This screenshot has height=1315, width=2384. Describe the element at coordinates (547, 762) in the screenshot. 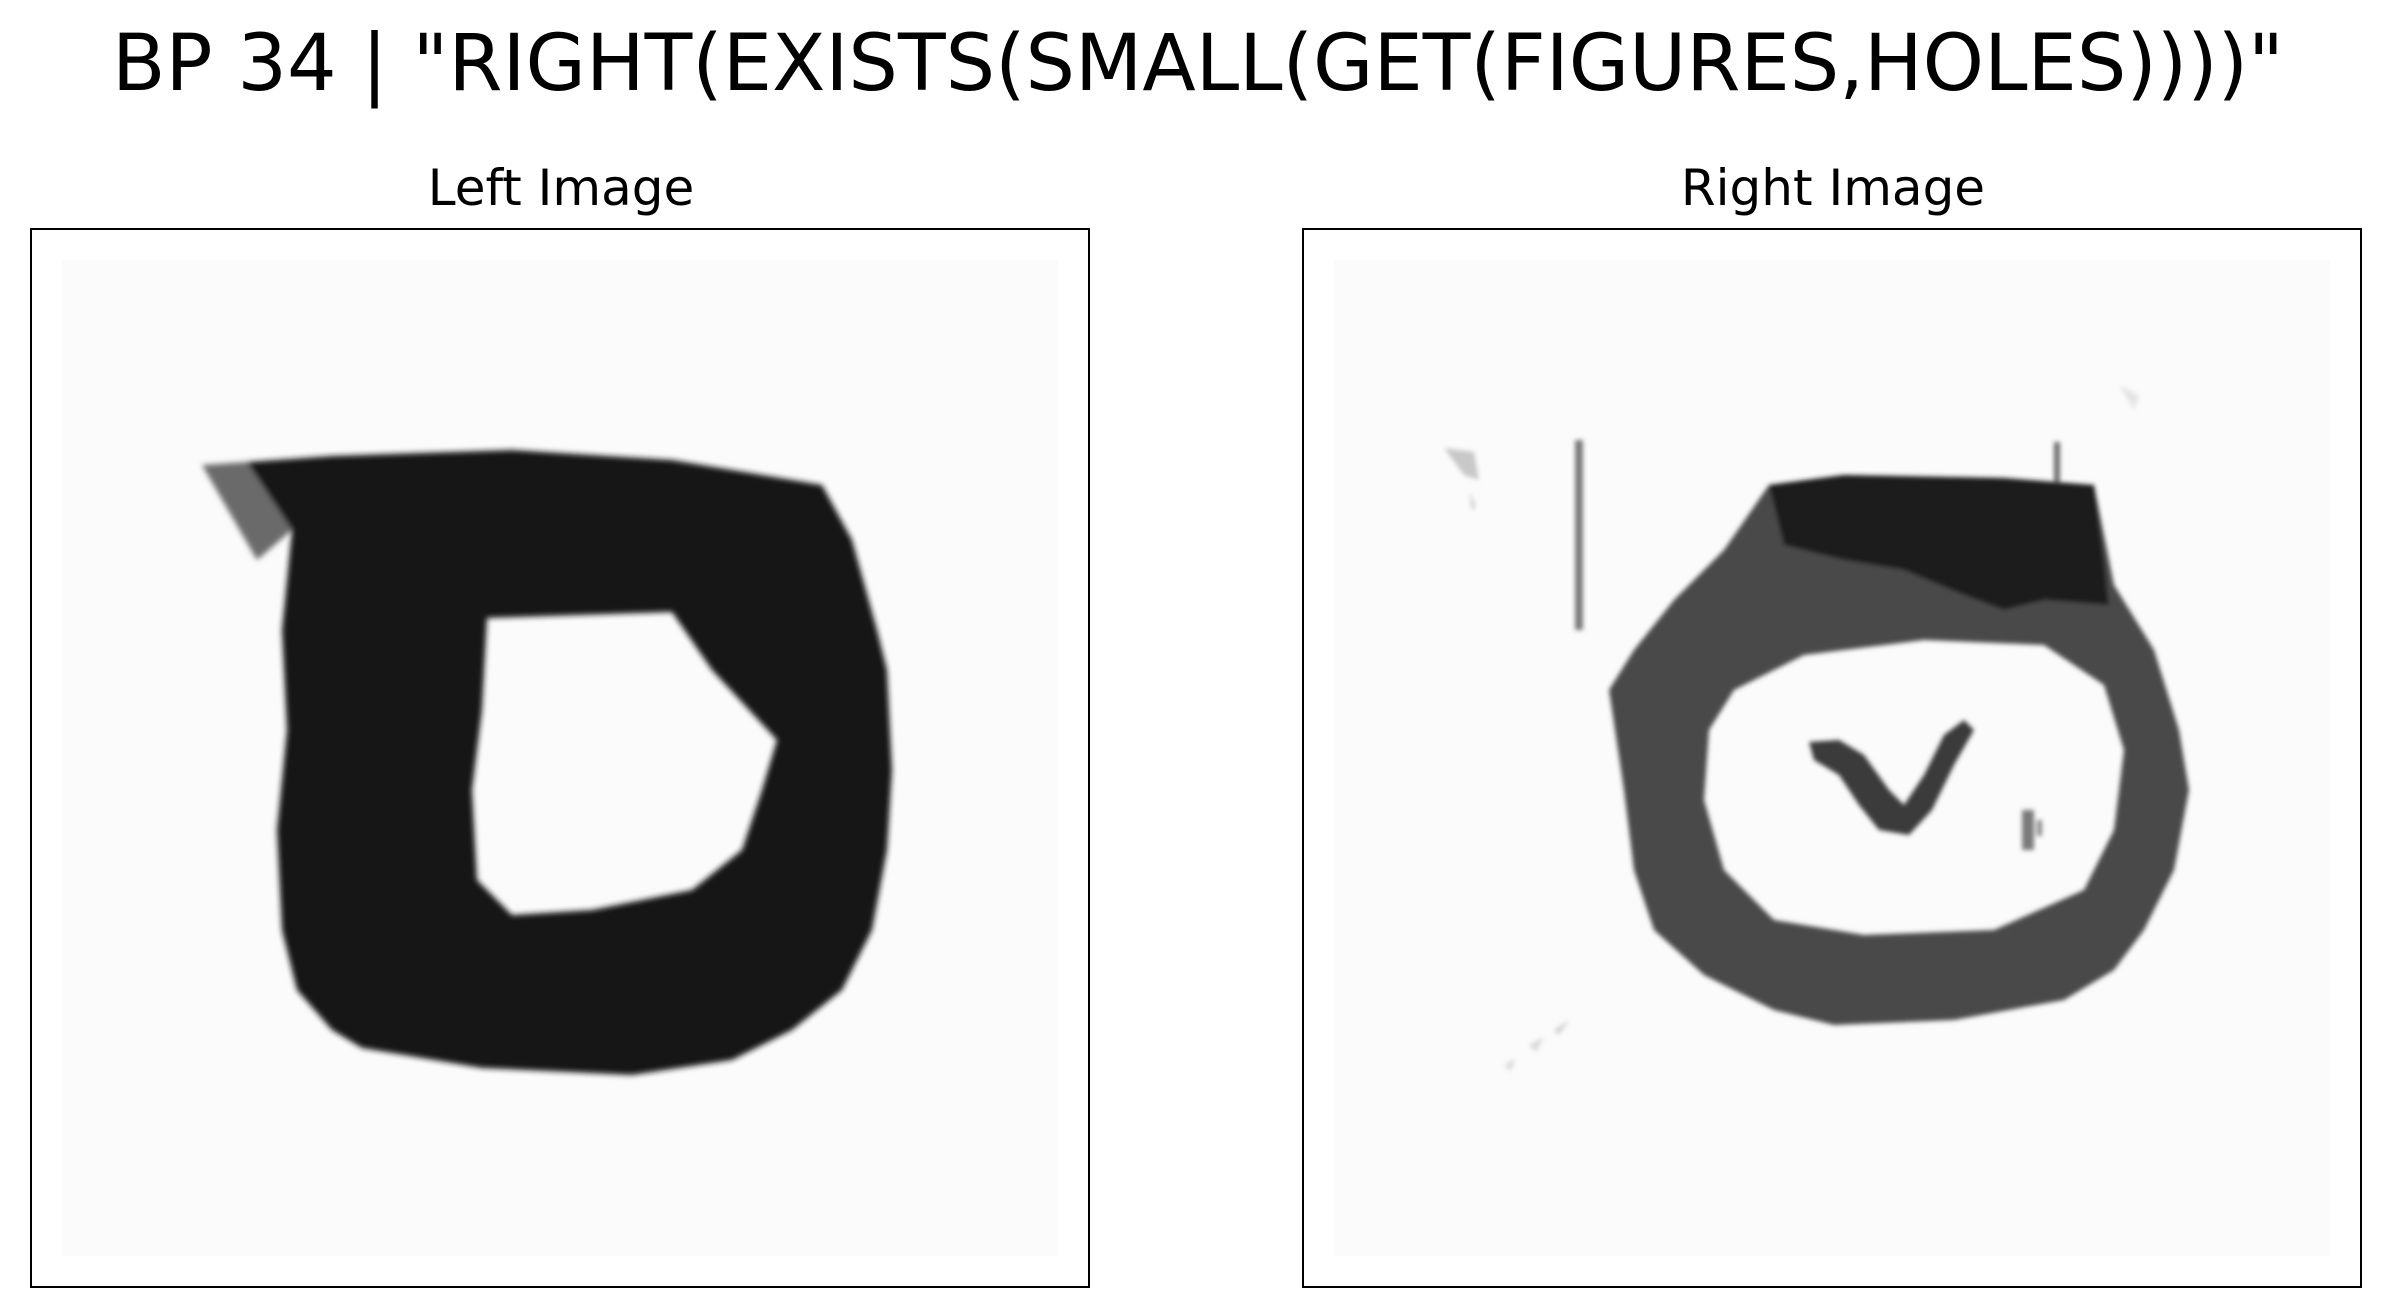

I see `d-shape-icon` at that location.